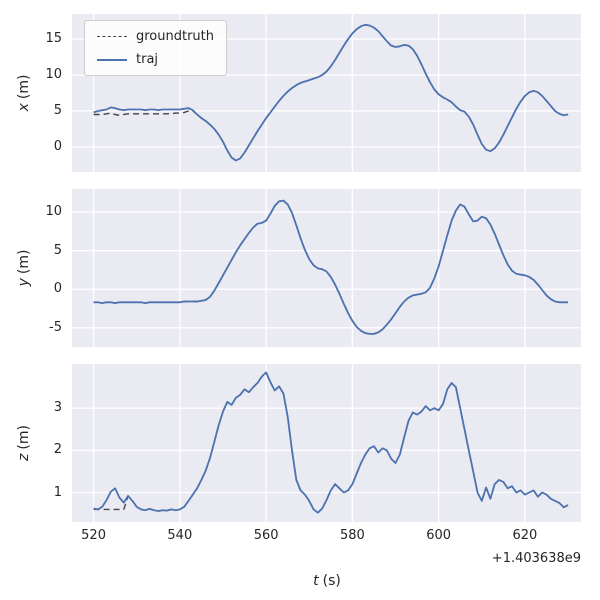 Image resolution: width=600 pixels, height=600 pixels. Describe the element at coordinates (316, 581) in the screenshot. I see `x-axis-var: t` at that location.